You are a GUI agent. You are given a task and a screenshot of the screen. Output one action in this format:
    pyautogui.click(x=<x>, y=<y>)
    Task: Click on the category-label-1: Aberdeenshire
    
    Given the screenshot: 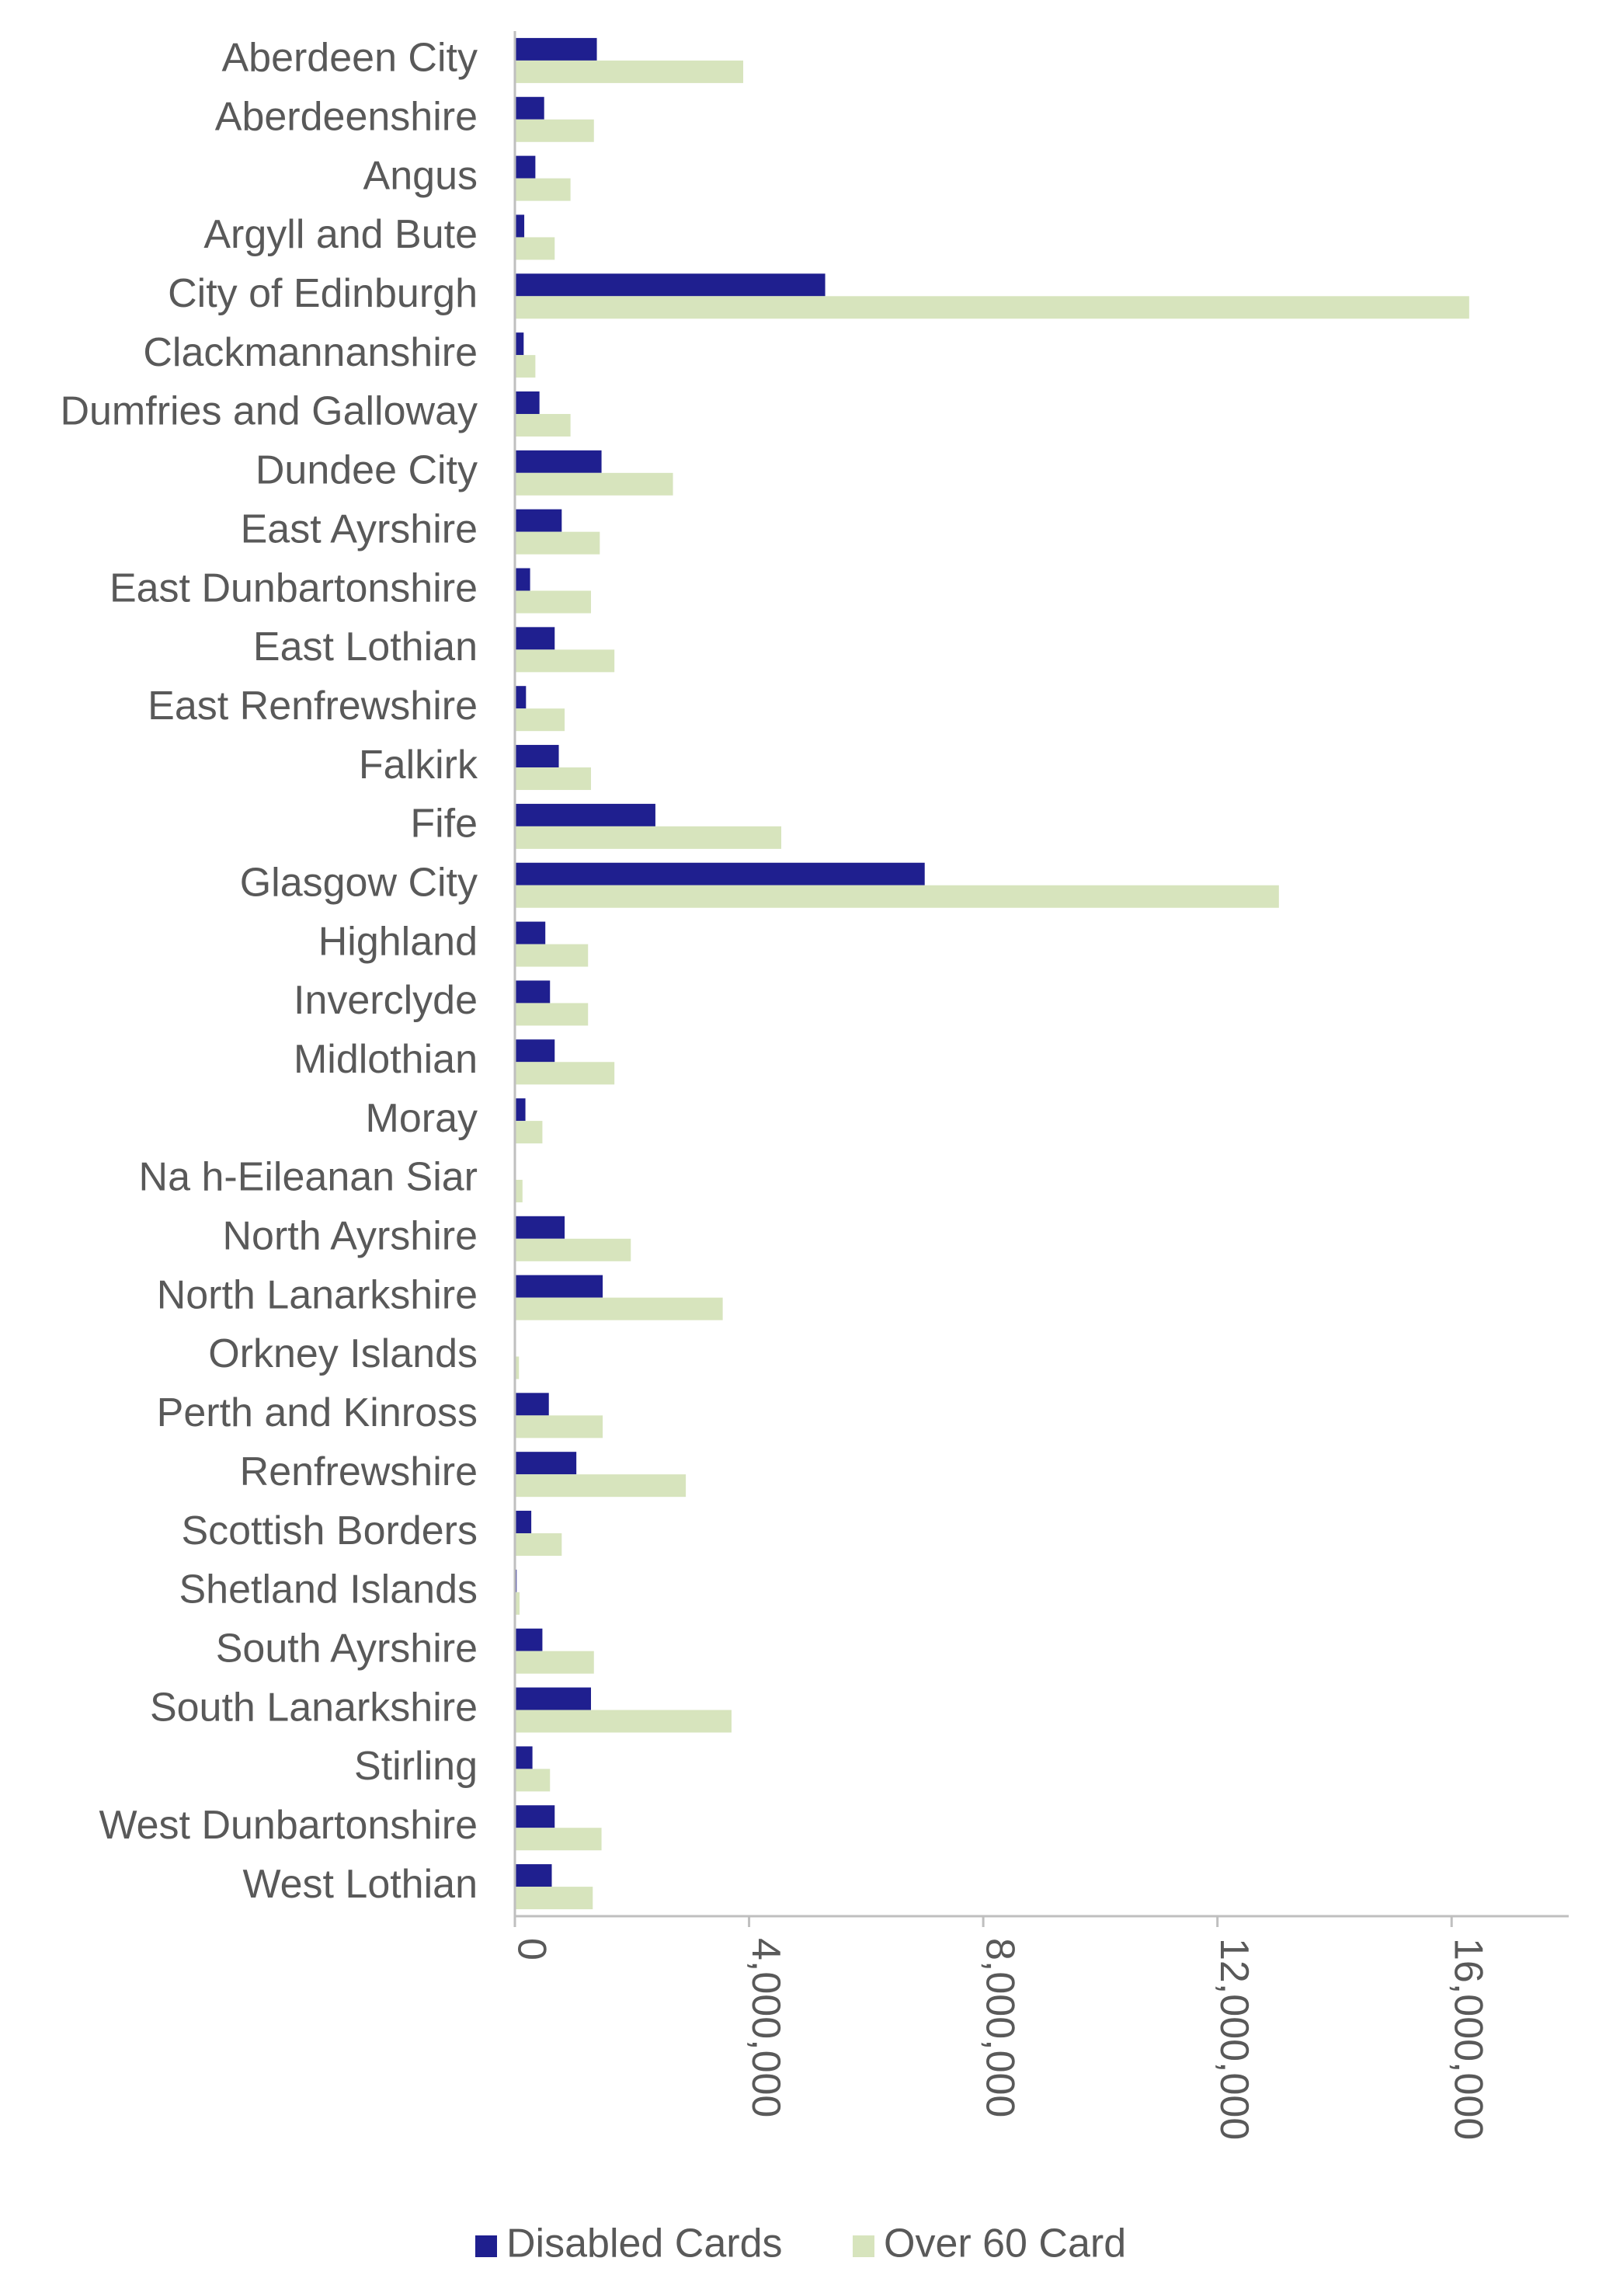 What is the action you would take?
    pyautogui.click(x=346, y=117)
    